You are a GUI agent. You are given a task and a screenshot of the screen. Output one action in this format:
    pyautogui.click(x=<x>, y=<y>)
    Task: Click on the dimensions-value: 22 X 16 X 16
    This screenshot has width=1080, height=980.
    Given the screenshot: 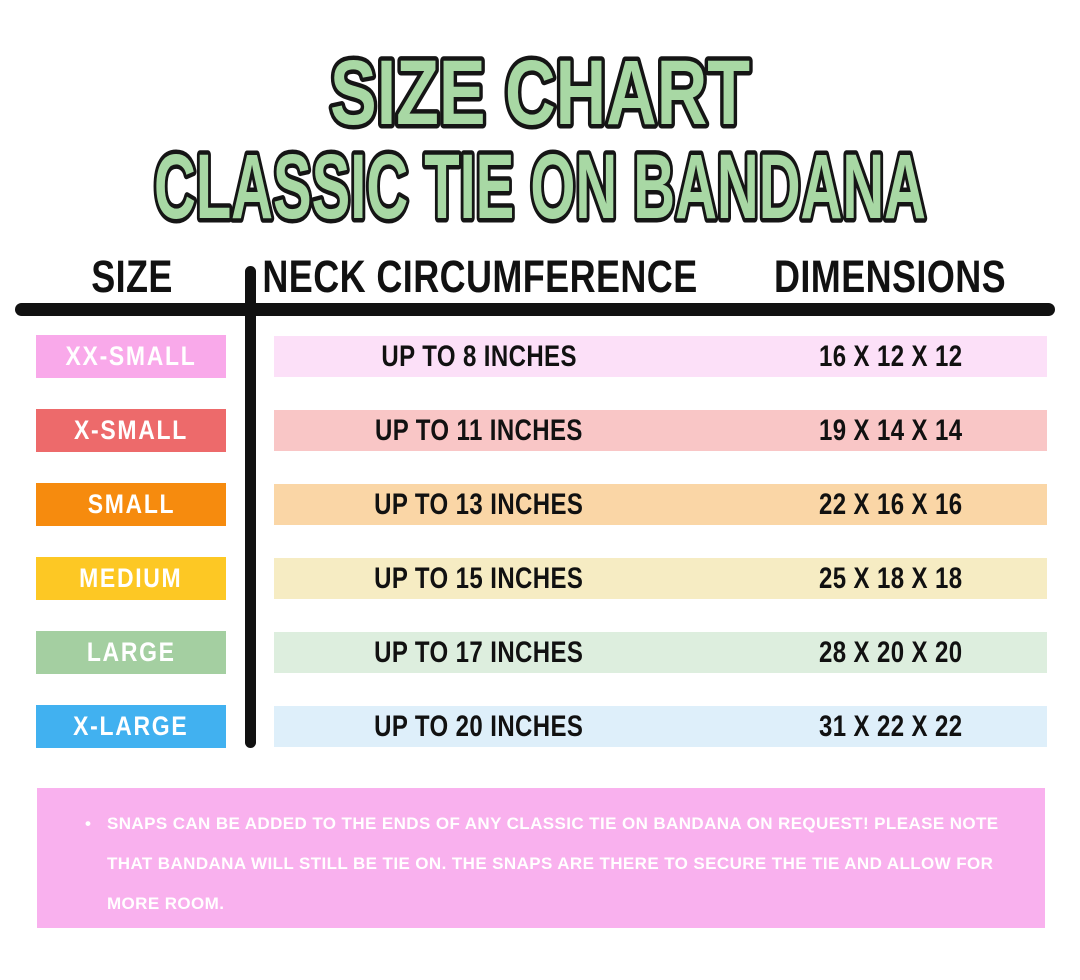 What is the action you would take?
    pyautogui.click(x=890, y=504)
    